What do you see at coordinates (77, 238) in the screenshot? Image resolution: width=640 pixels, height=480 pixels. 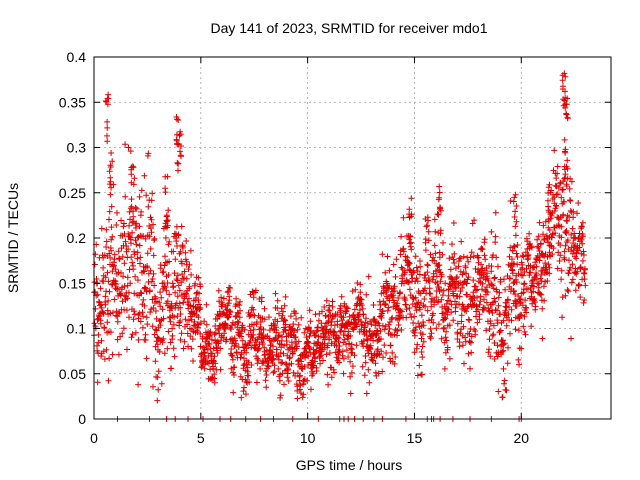 I see `y-tick-label: 0.2` at bounding box center [77, 238].